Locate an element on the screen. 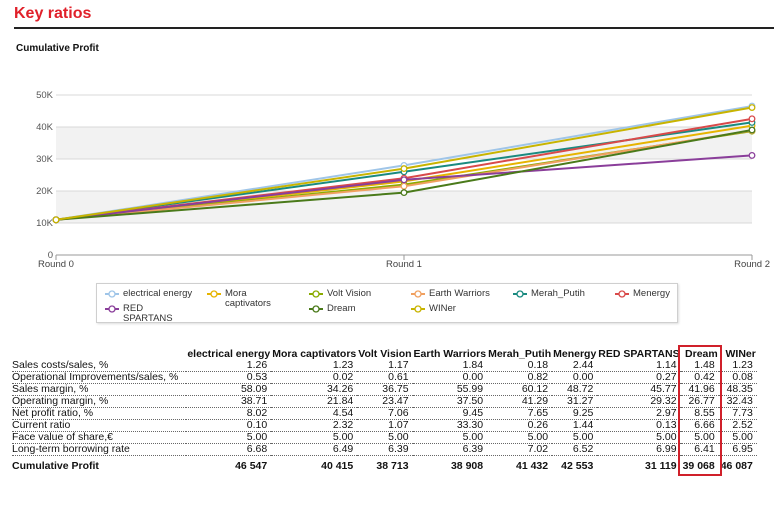  legend-label: RED SPARTANS is located at coordinates (148, 313).